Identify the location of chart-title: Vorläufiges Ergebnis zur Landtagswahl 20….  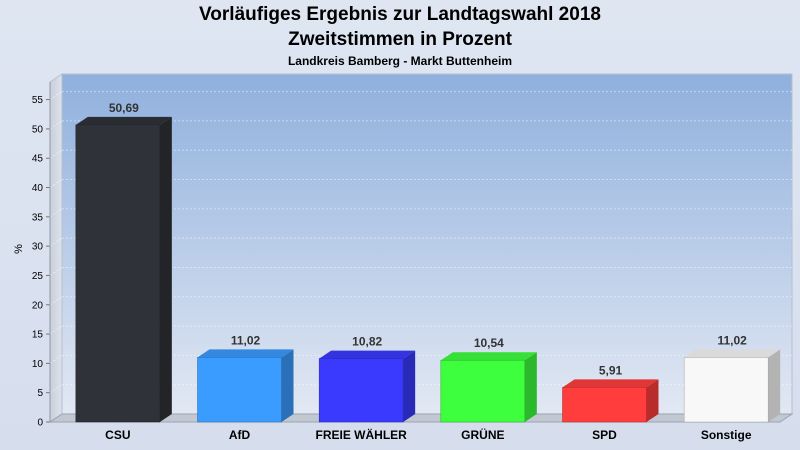
(400, 14).